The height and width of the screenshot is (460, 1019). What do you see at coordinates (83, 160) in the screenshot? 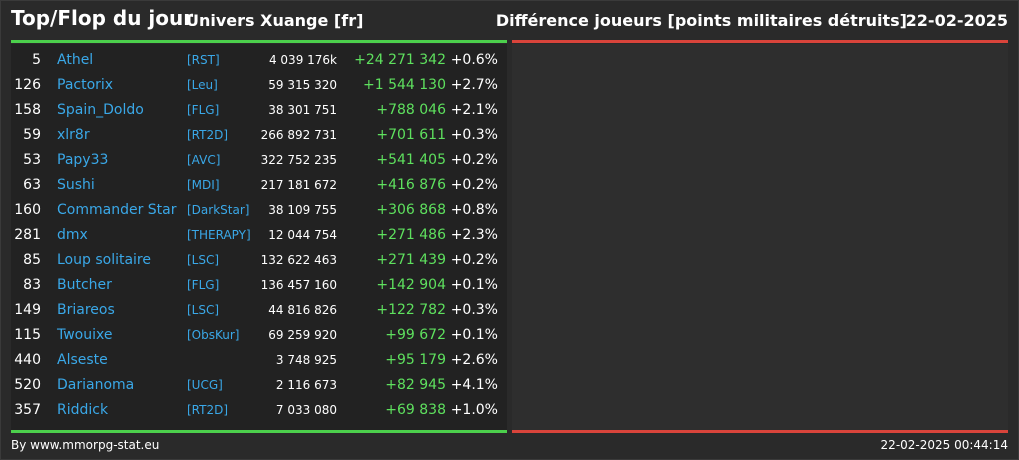
I see `player-name-link: Papy33` at bounding box center [83, 160].